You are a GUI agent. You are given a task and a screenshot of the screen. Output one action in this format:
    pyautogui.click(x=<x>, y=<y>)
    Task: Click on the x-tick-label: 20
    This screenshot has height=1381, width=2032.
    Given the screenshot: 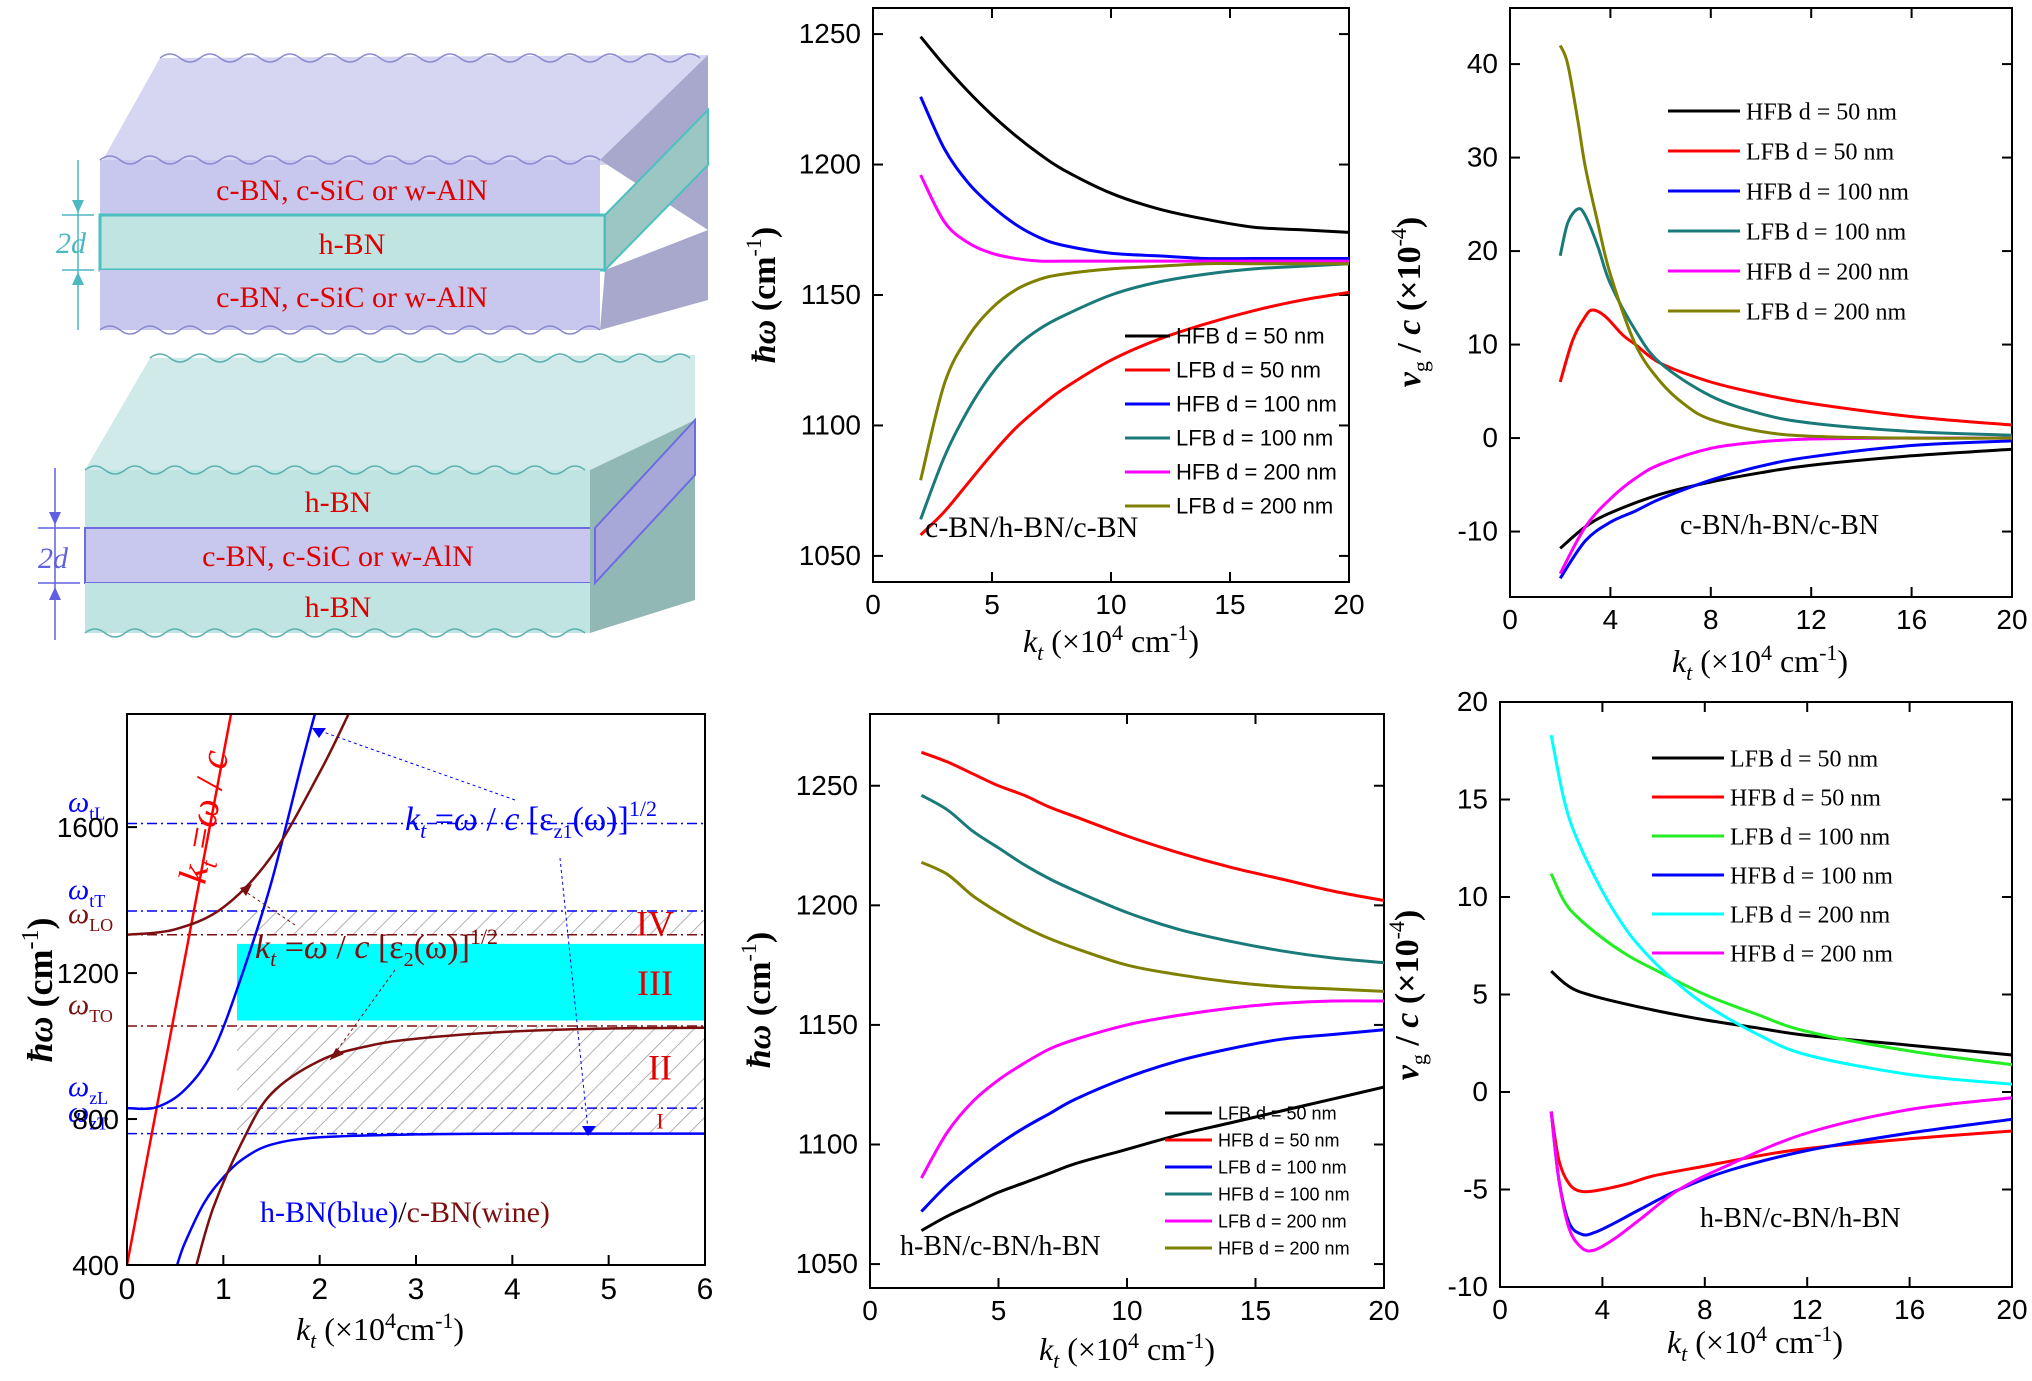 What is the action you would take?
    pyautogui.click(x=1383, y=1310)
    